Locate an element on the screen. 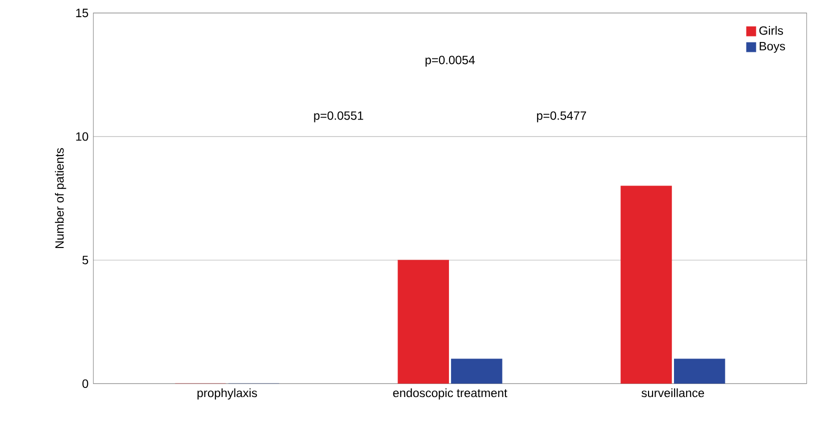 The height and width of the screenshot is (421, 832). y-axis-title: Number of patients is located at coordinates (60, 198).